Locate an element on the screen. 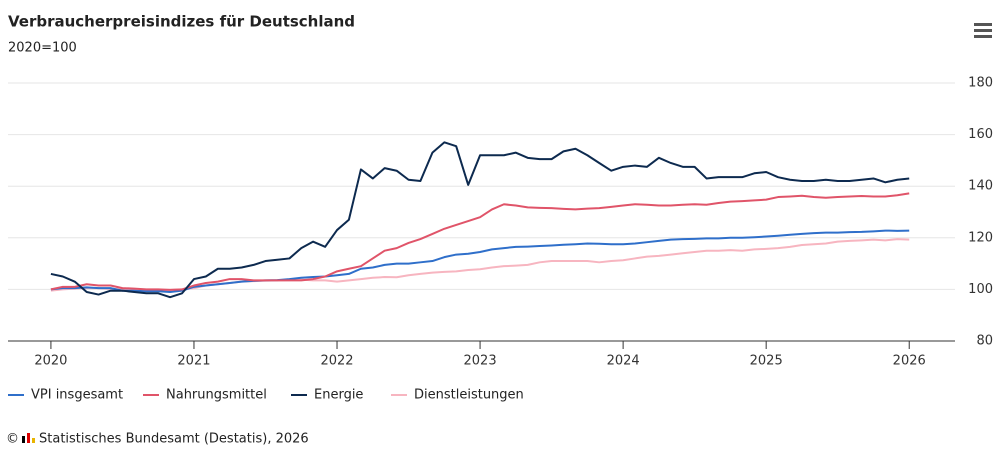 This screenshot has width=1000, height=457. menu-button is located at coordinates (983, 30).